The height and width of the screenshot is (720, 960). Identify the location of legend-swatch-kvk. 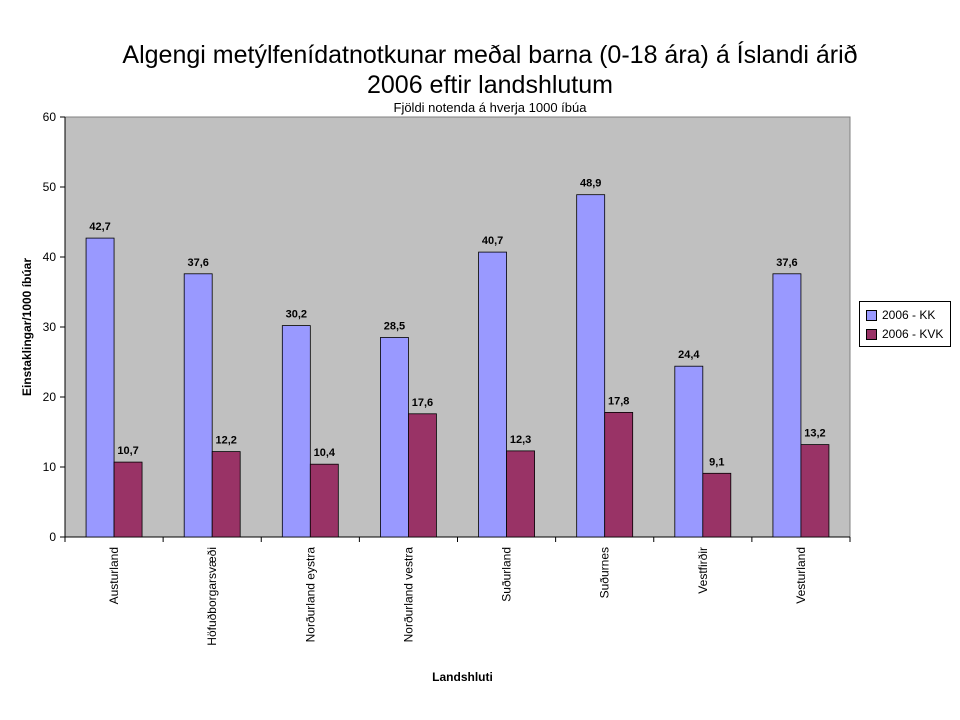
(871, 334).